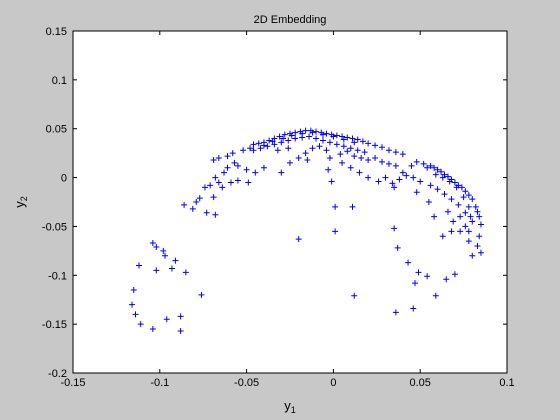 The width and height of the screenshot is (560, 420). I want to click on x-axis-label-sub: 1, so click(293, 410).